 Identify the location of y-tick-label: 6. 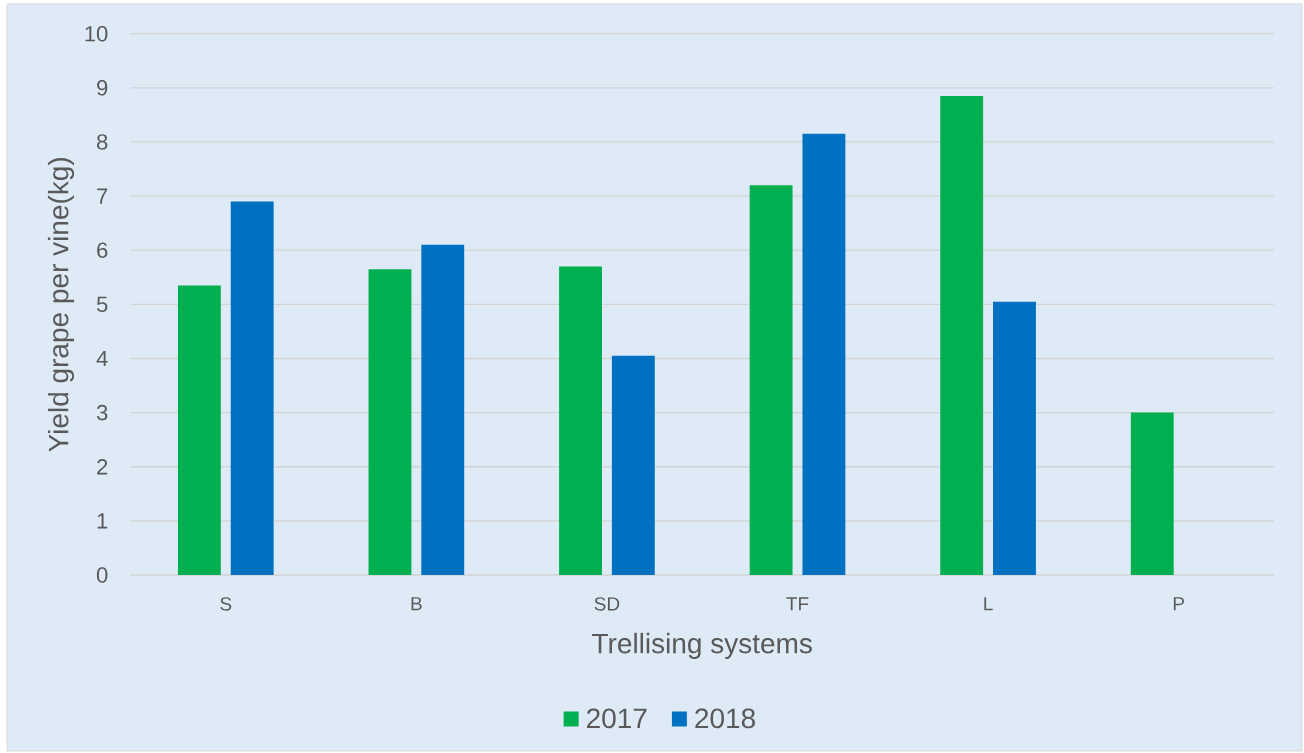
(102, 250).